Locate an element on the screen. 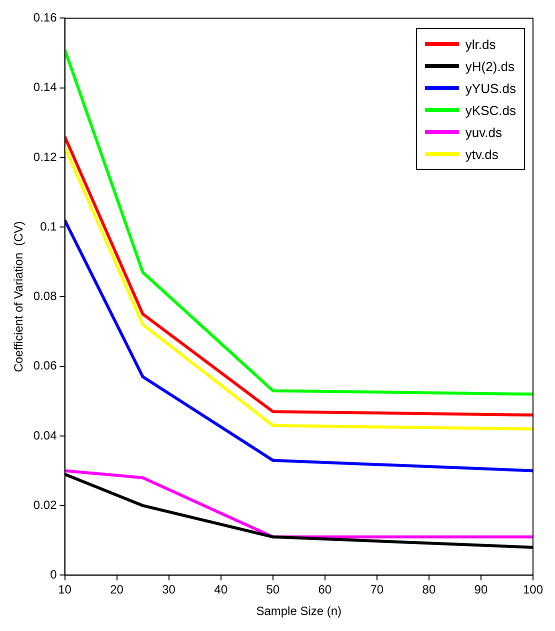 The width and height of the screenshot is (555, 631). y-tick-label: 0 is located at coordinates (54, 575).